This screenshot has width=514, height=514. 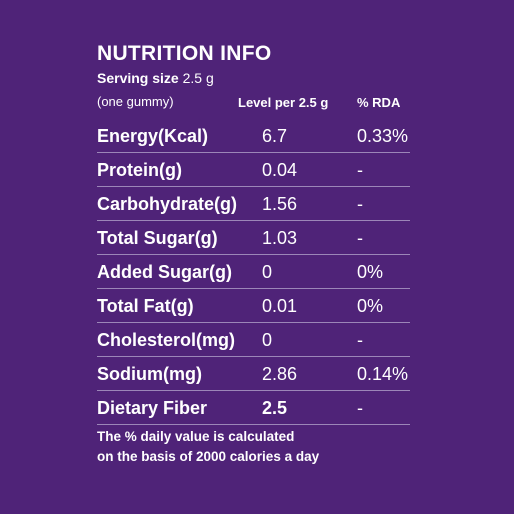 What do you see at coordinates (280, 306) in the screenshot?
I see `nutrient-level: 0.01` at bounding box center [280, 306].